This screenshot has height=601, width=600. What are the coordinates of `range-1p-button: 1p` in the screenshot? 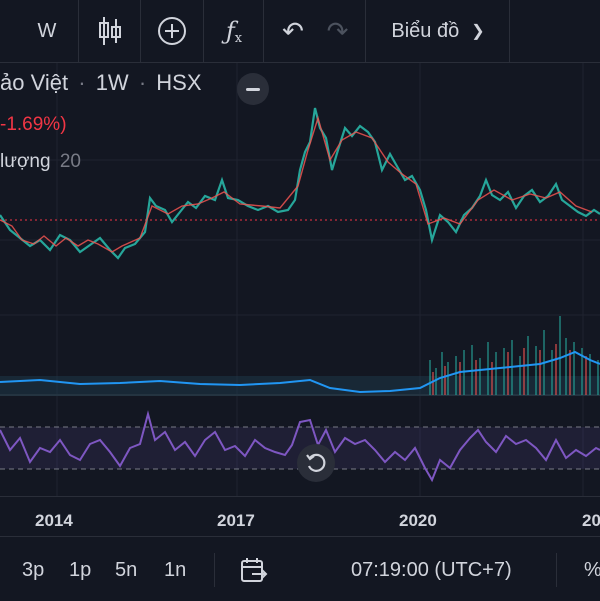 It's located at (80, 570).